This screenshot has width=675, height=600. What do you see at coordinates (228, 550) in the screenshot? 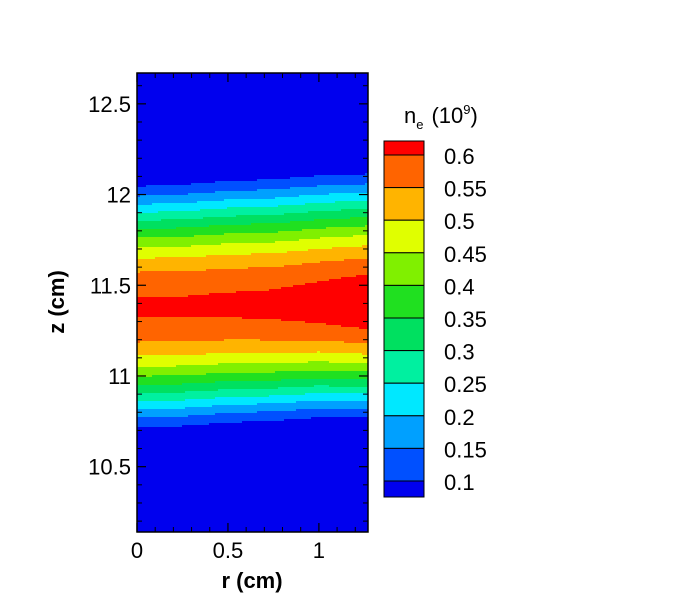
I see `x-tick-label: 0.5` at bounding box center [228, 550].